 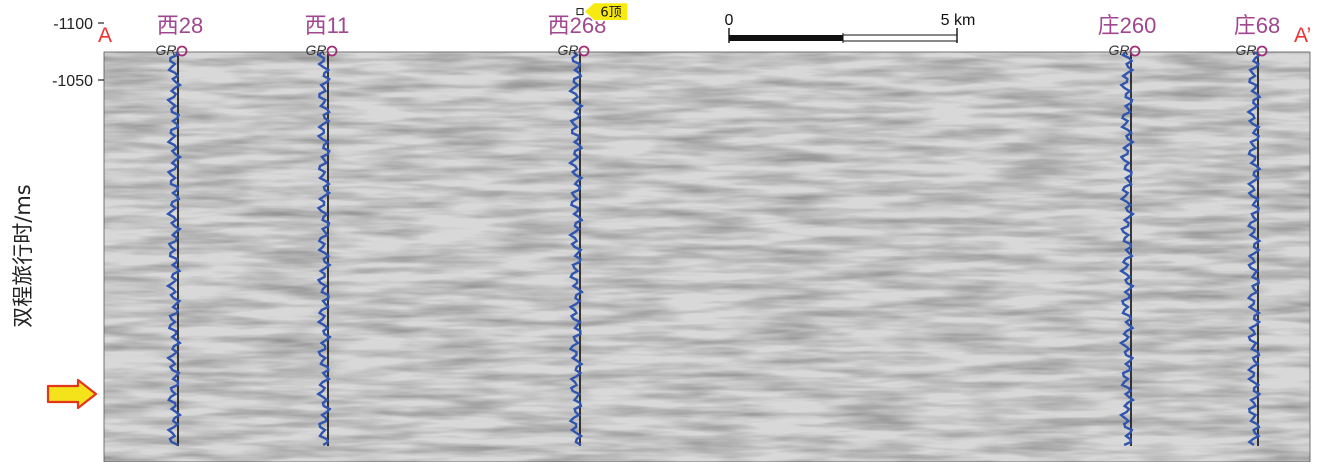 I want to click on target-layer-arrow-icon, so click(x=72, y=394).